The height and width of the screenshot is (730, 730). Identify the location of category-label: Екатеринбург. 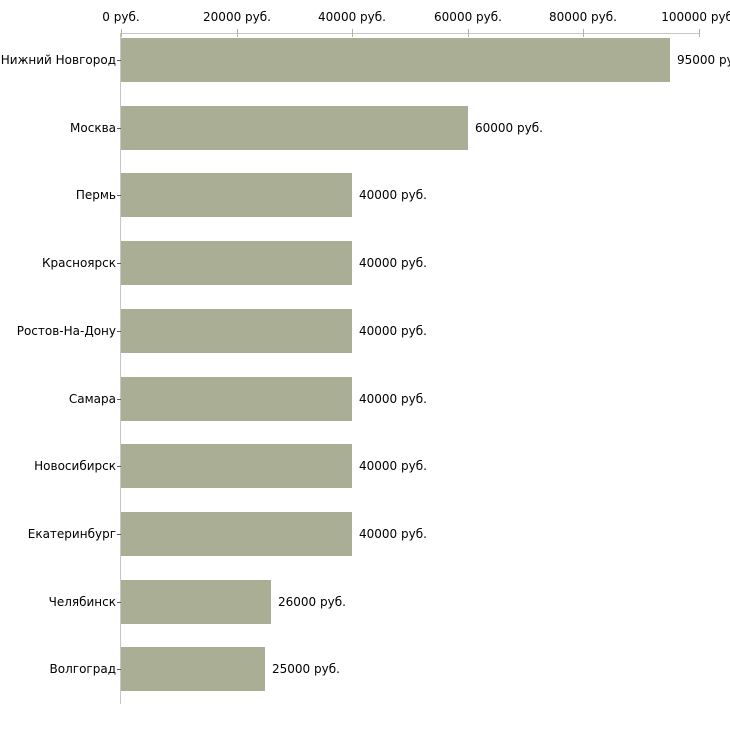
(71, 534).